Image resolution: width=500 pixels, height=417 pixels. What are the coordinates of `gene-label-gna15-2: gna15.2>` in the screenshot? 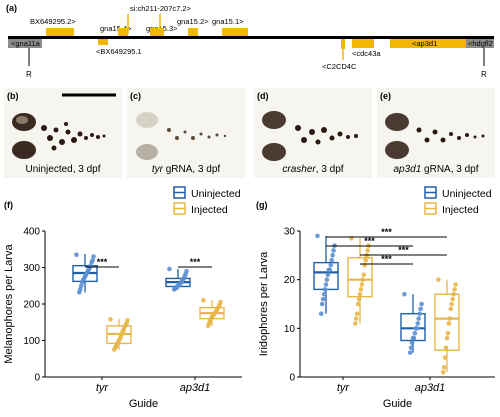 It's located at (193, 21).